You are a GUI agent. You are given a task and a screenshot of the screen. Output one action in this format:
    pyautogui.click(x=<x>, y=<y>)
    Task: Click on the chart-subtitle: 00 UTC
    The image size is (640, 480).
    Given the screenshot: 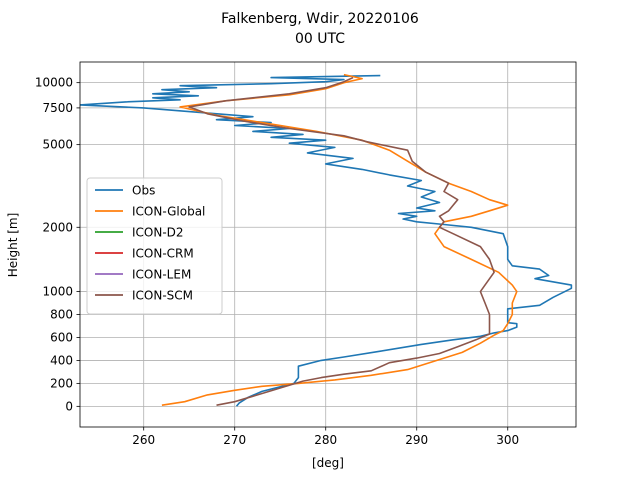 What is the action you would take?
    pyautogui.click(x=320, y=39)
    